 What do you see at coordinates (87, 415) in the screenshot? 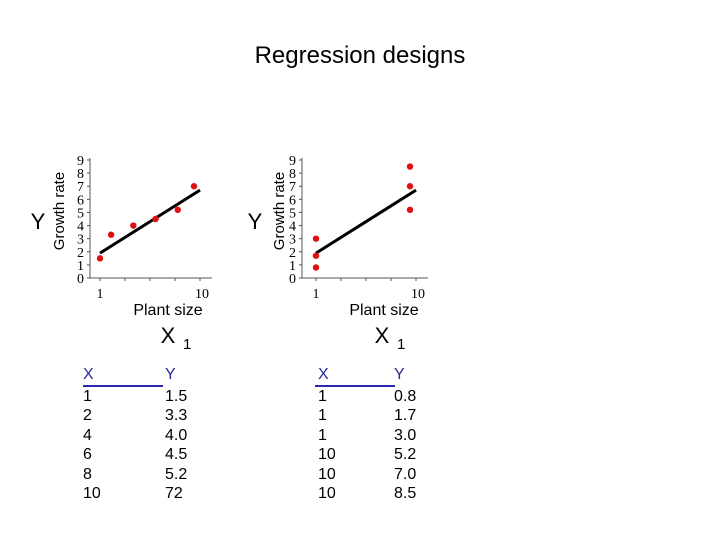
I see `table-cell: 2` at bounding box center [87, 415].